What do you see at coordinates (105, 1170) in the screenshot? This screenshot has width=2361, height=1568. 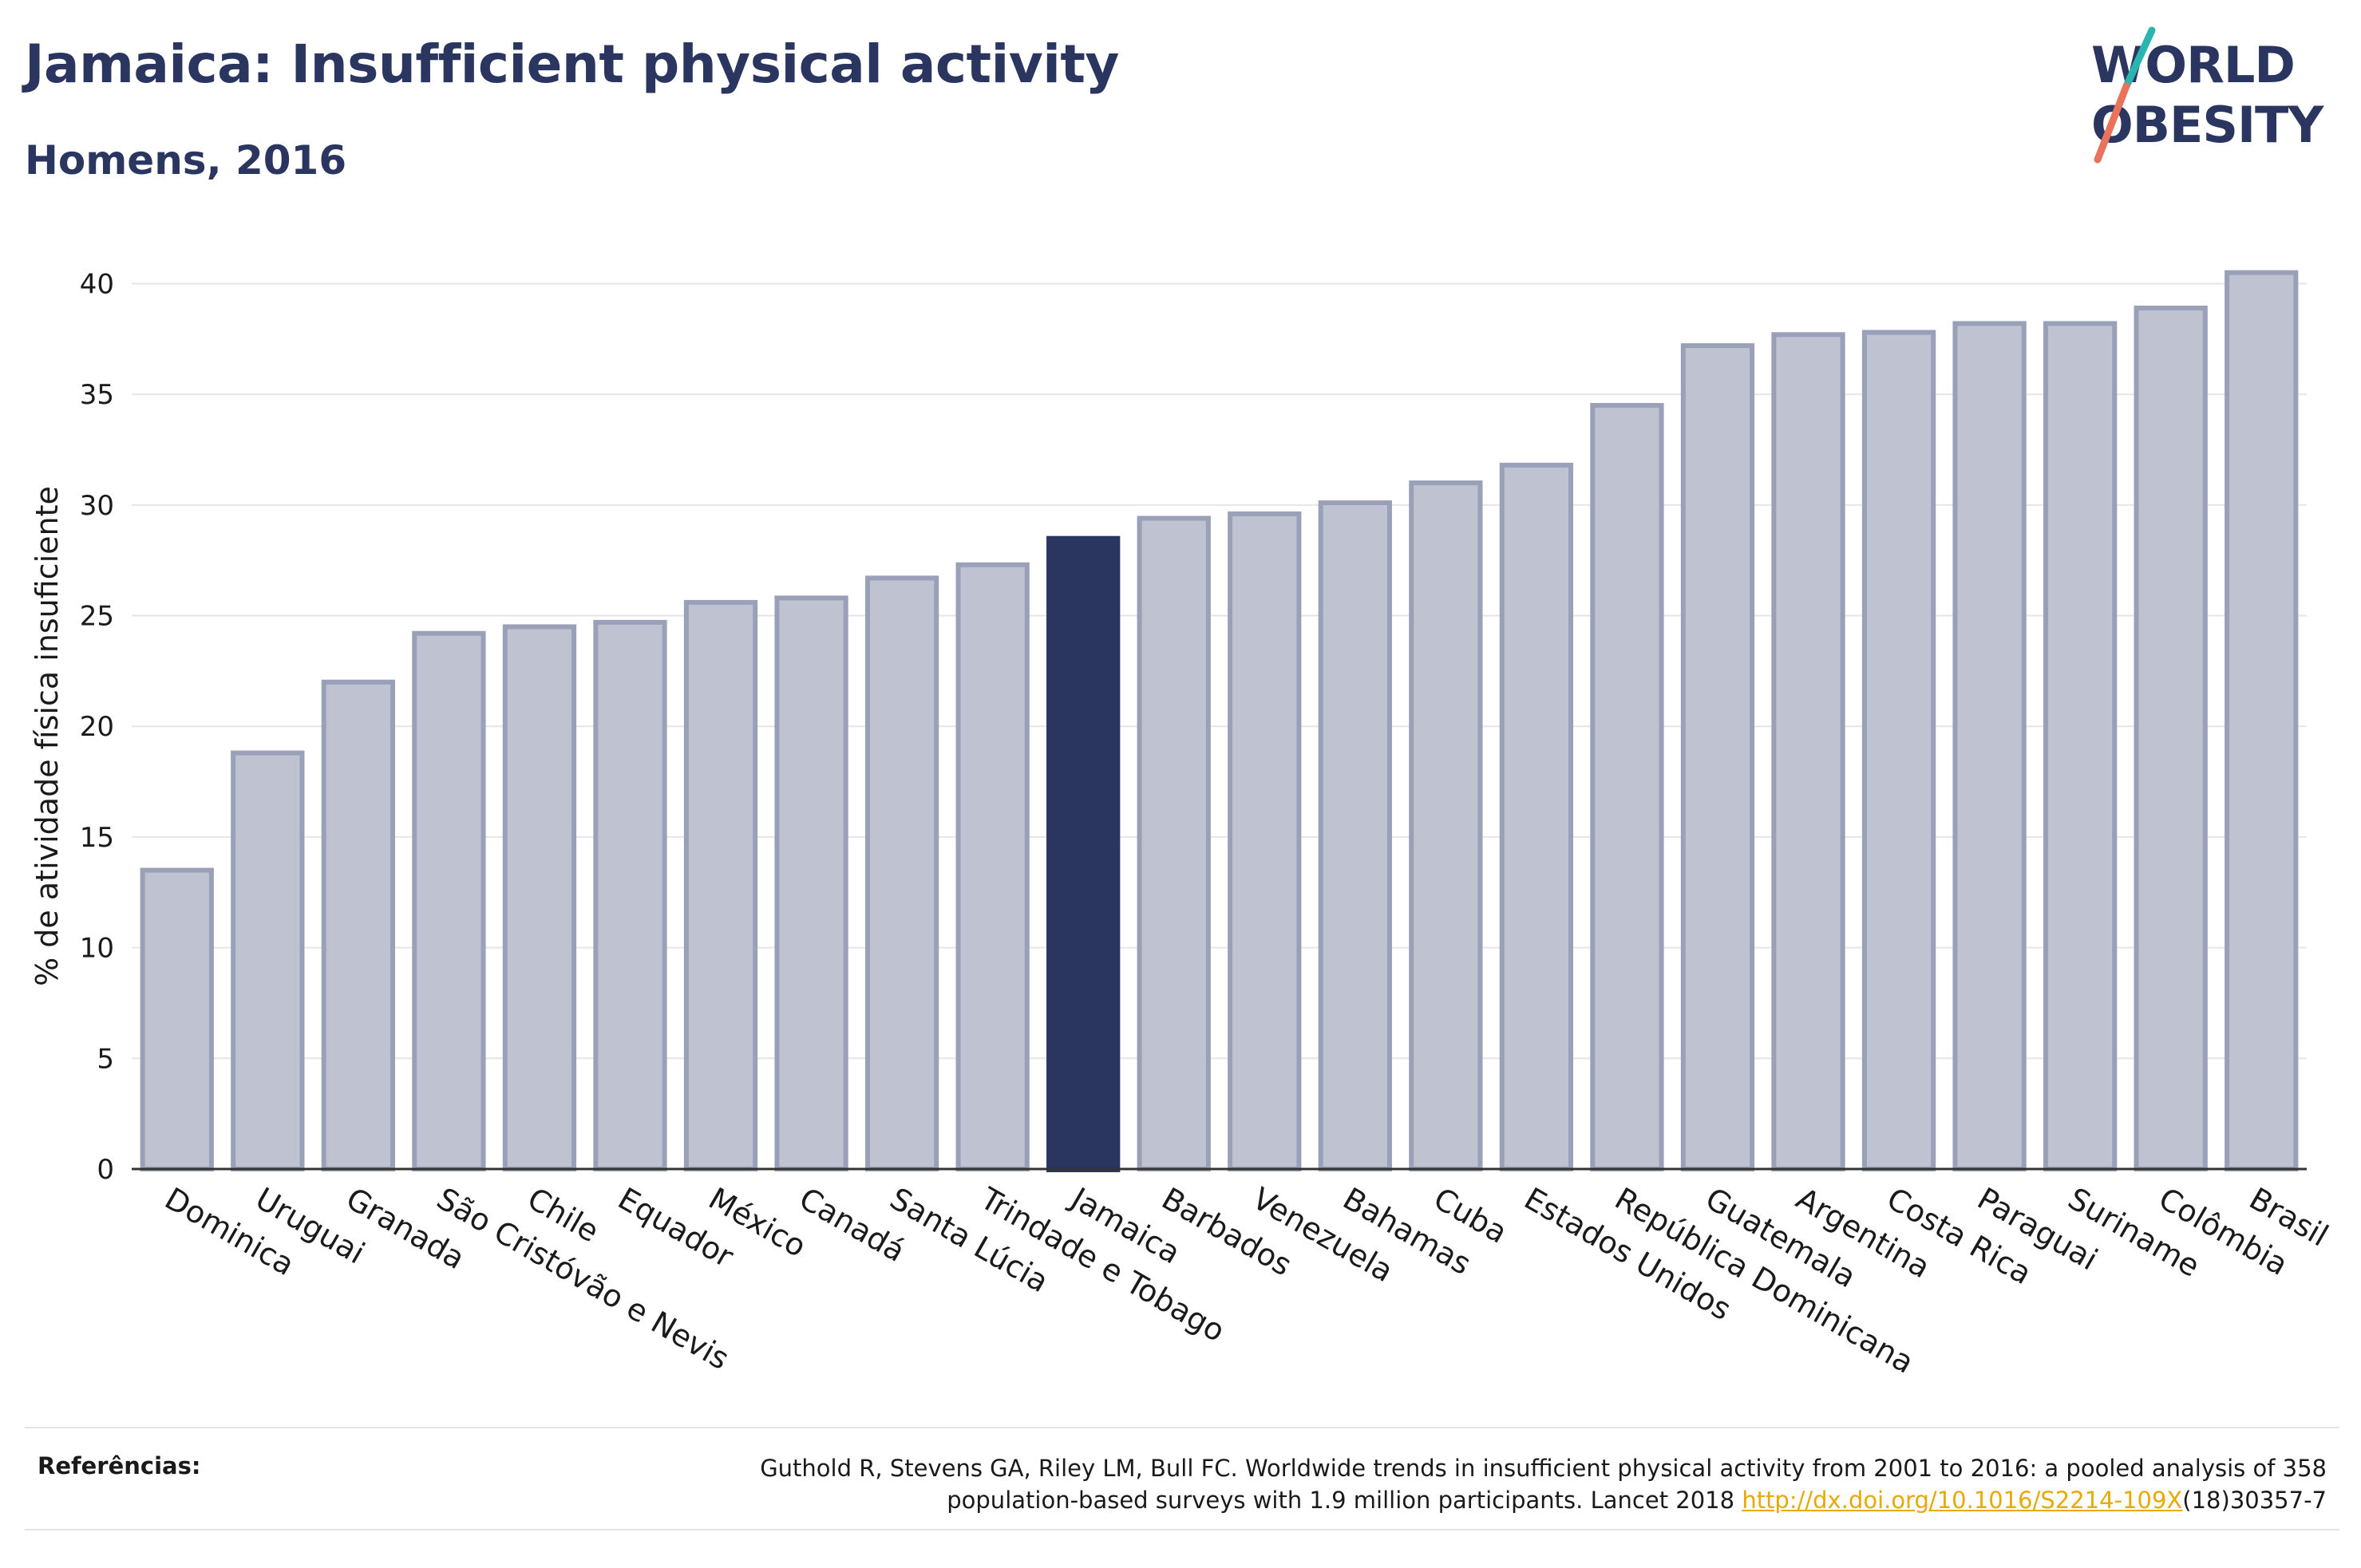 I see `y-tick-label: 0` at bounding box center [105, 1170].